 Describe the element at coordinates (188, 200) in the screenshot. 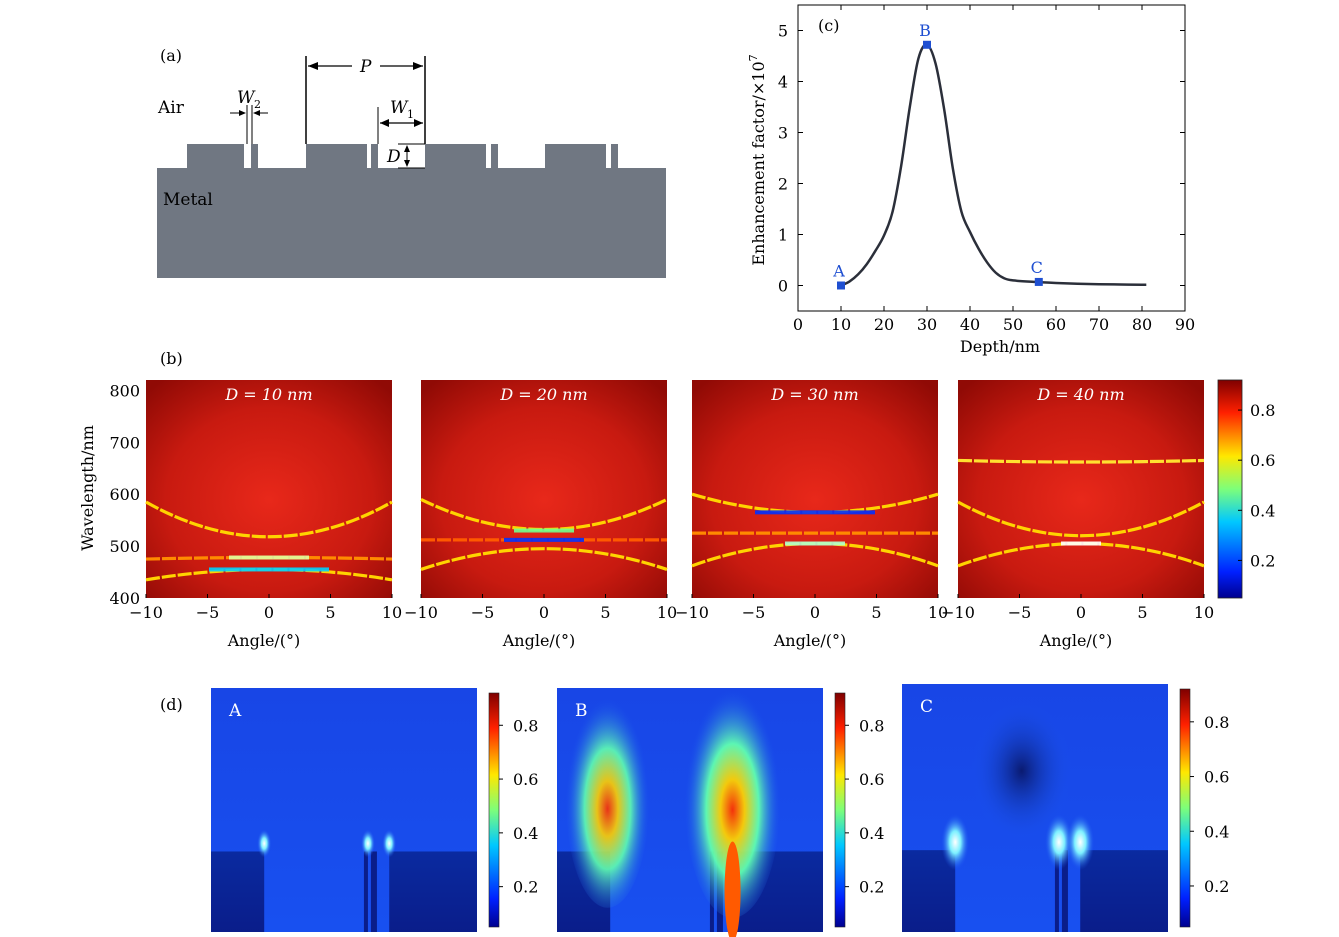

I see `metal-label: Metal` at that location.